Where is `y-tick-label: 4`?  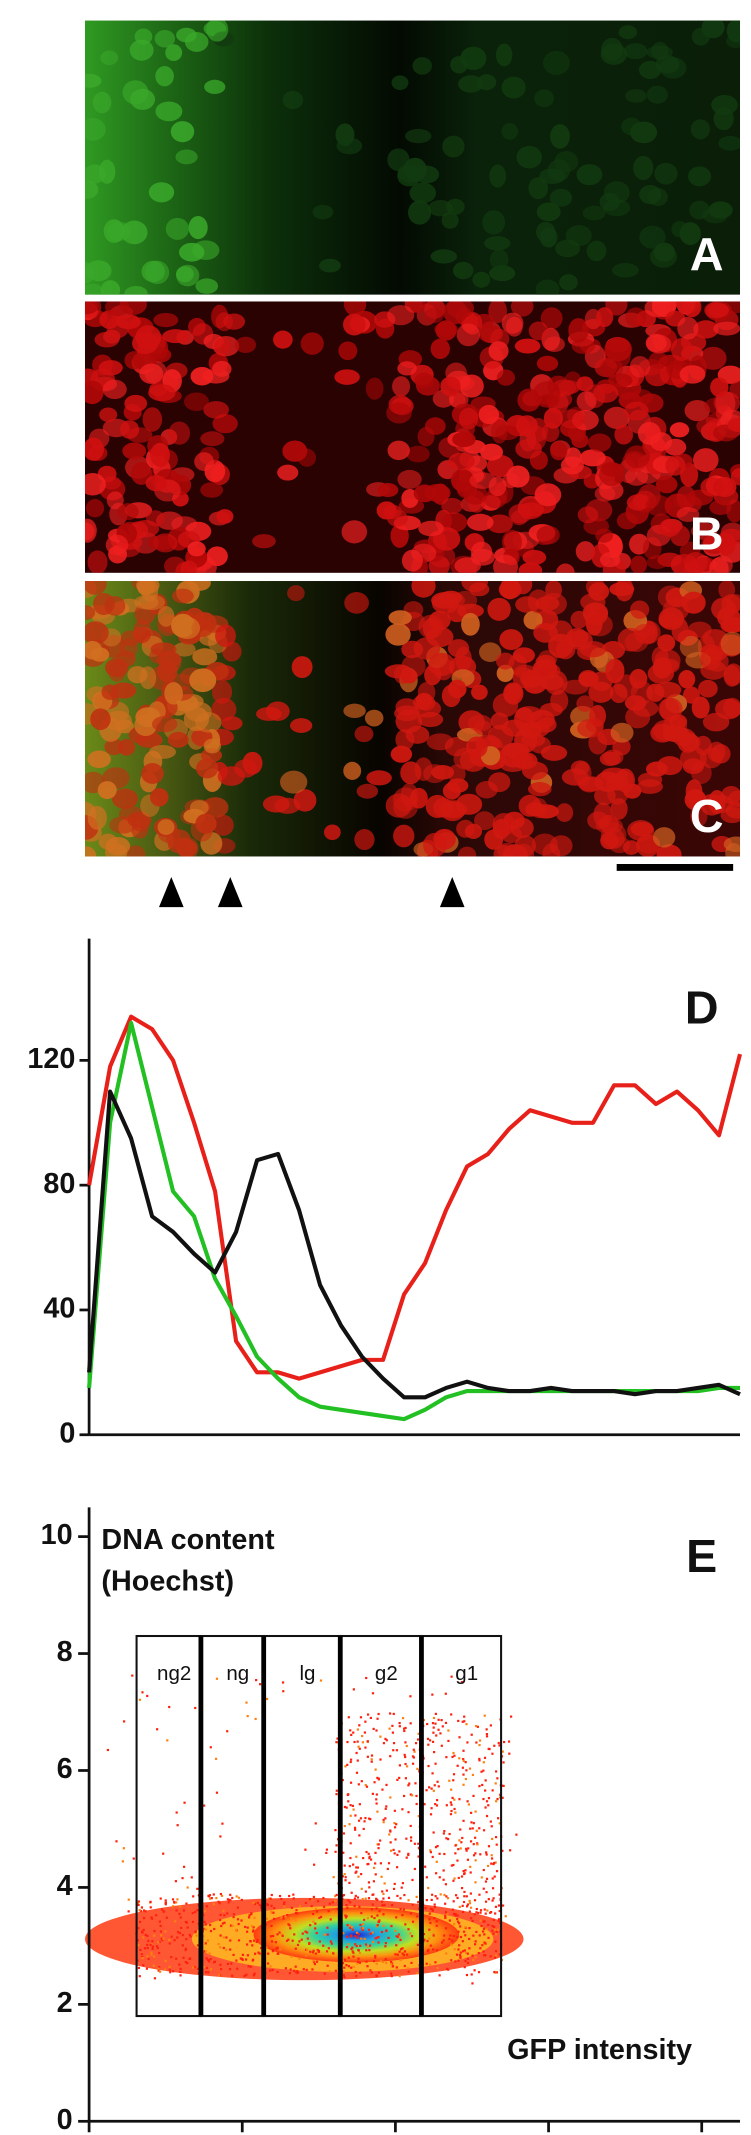
y-tick-label: 4 is located at coordinates (65, 1886).